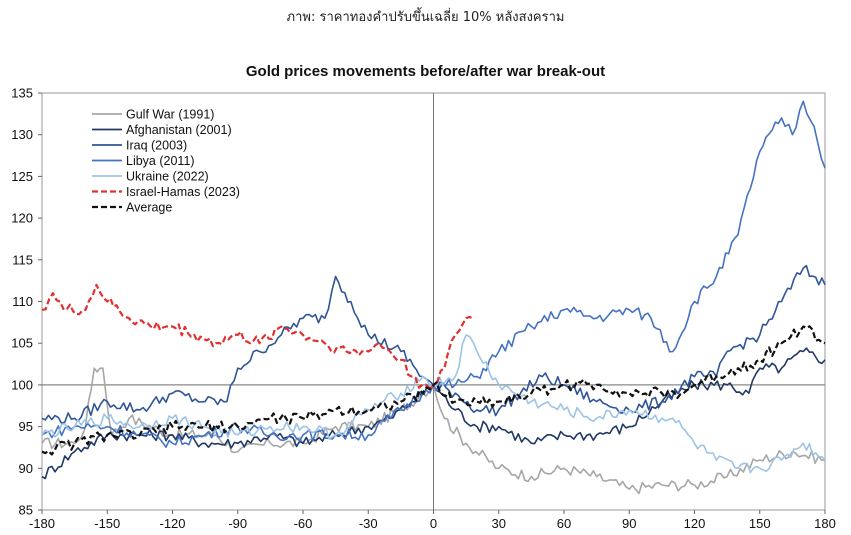 The image size is (851, 535). Describe the element at coordinates (499, 523) in the screenshot. I see `x-tick-label: 30` at that location.